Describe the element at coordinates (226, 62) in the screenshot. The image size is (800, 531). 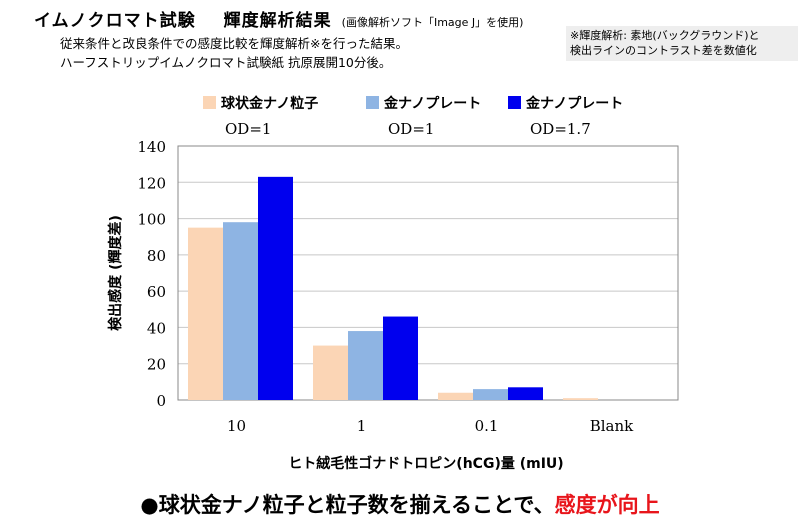
I see `description-line-2: ハーフストリップイムノクロマト試験紙 抗原展開10分後。` at that location.